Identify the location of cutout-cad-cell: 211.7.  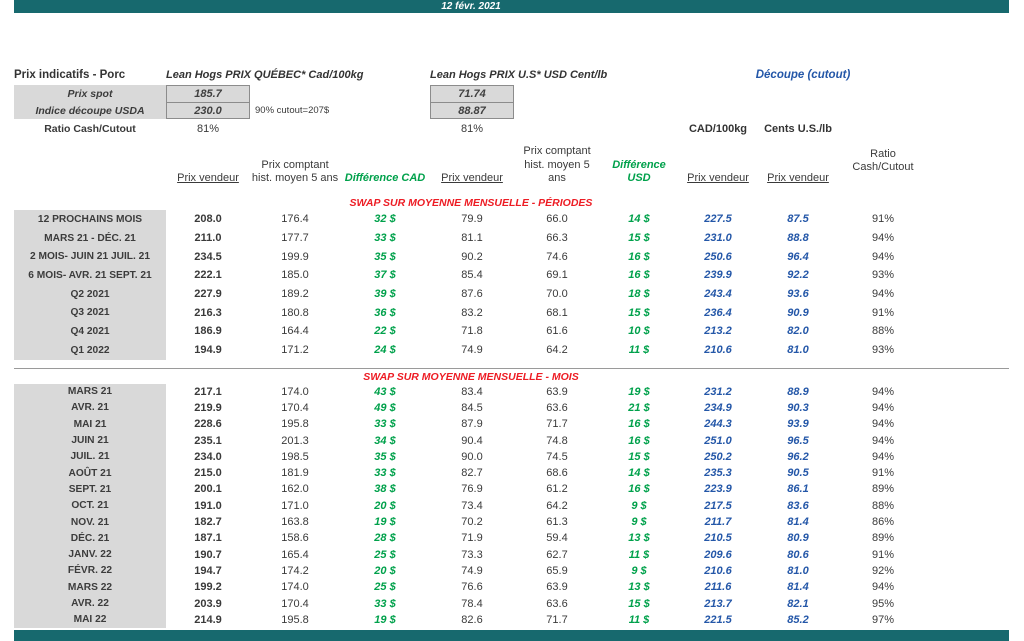
(718, 522).